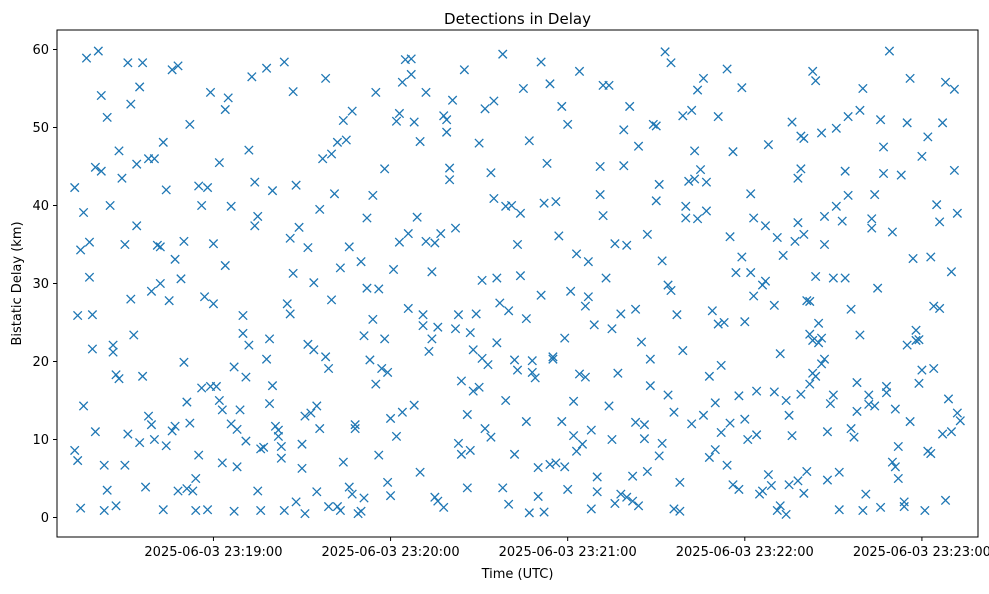  Describe the element at coordinates (40, 50) in the screenshot. I see `y-tick-label: 60` at that location.